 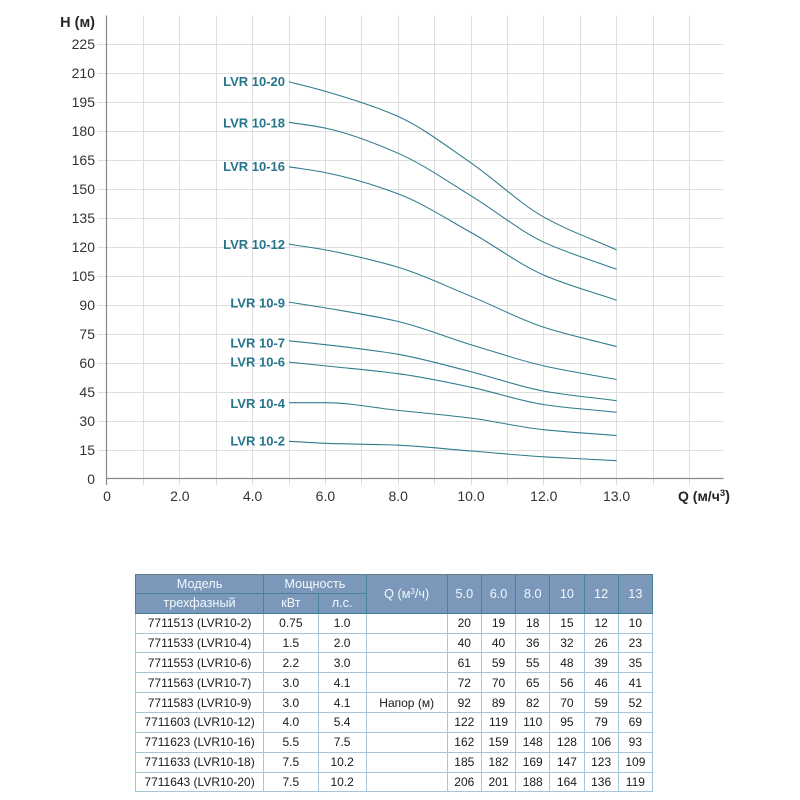 I want to click on svg-text: 60, so click(x=87, y=363).